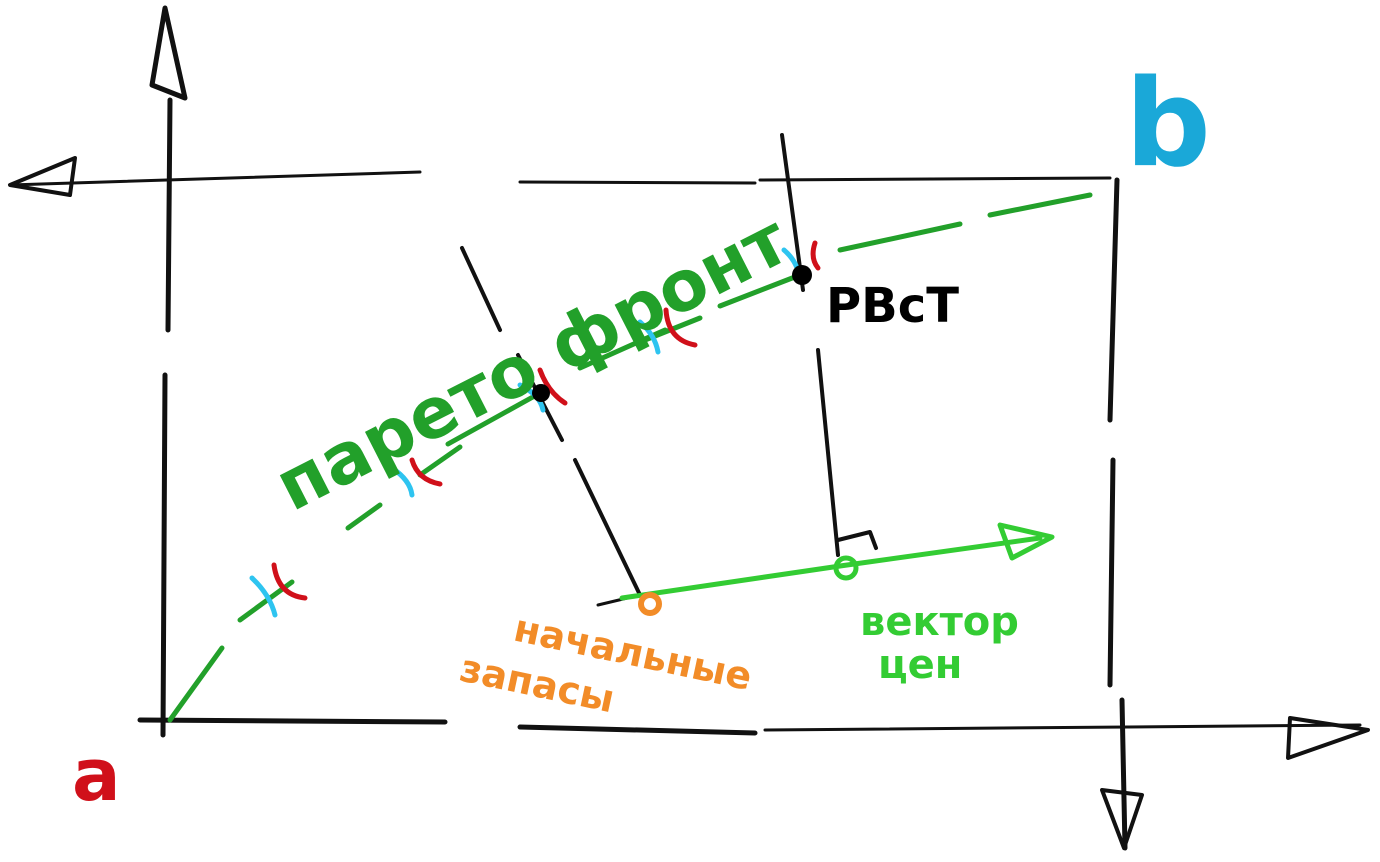  Describe the element at coordinates (802, 275) in the screenshot. I see `walrasian-equilibrium-point` at that location.